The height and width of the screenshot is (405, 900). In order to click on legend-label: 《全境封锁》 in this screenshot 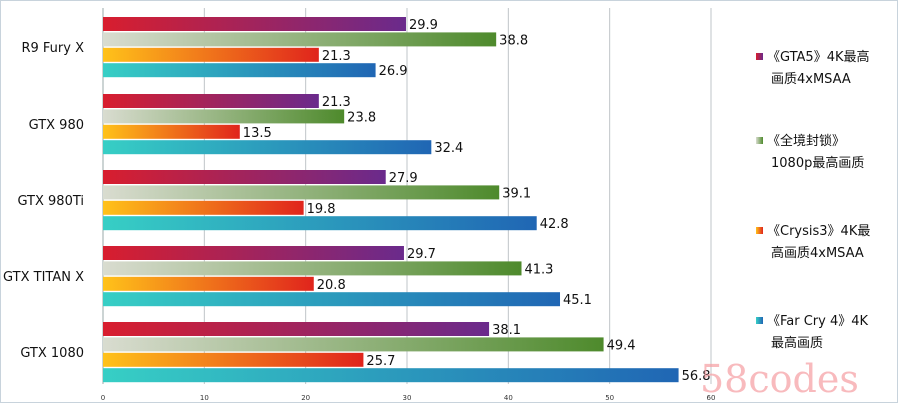, I will do `click(806, 141)`.